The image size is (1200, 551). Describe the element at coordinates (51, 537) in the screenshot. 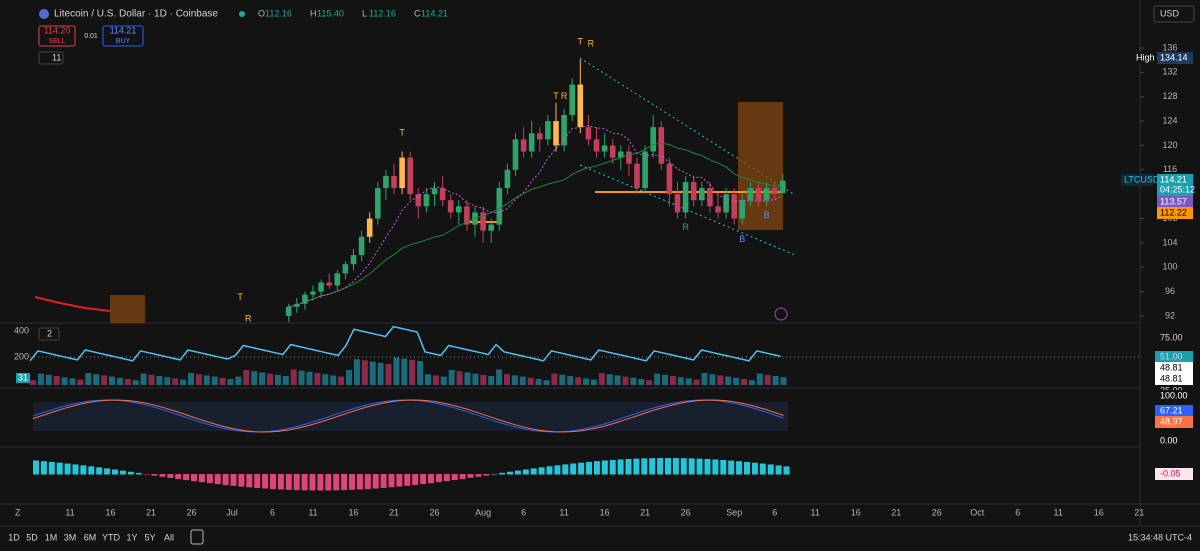

I see `range-button: 1M` at that location.